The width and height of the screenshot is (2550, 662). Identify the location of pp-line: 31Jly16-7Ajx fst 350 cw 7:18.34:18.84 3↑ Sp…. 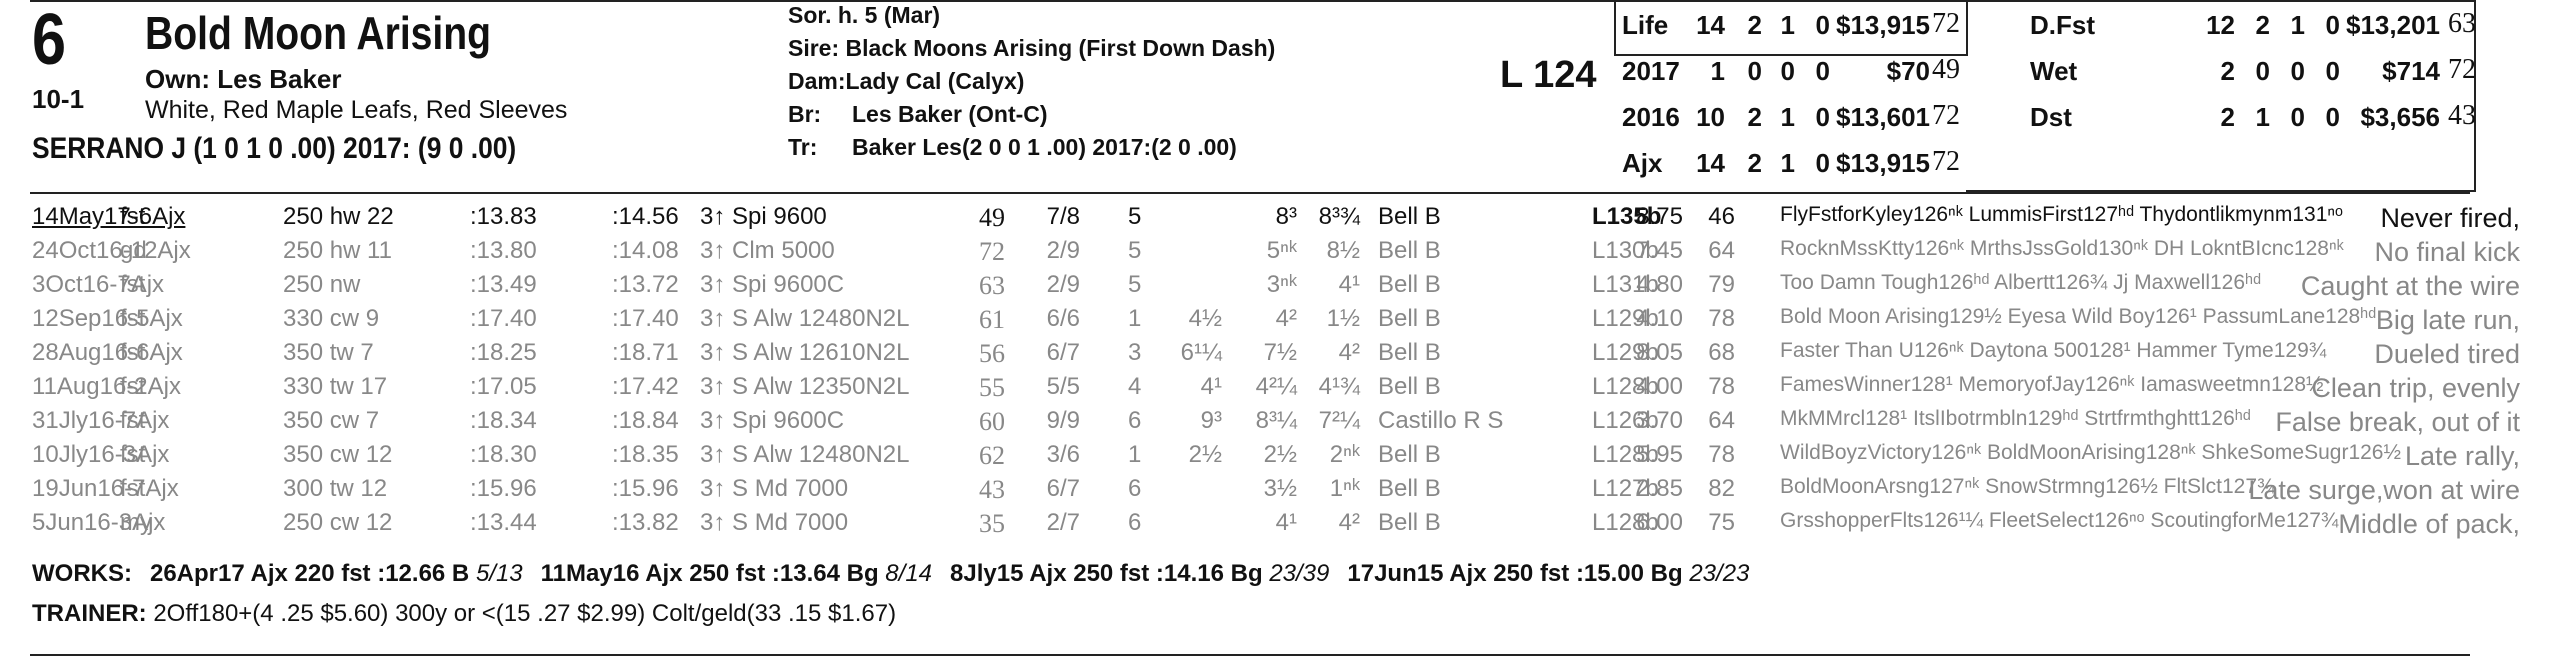
(1275, 424).